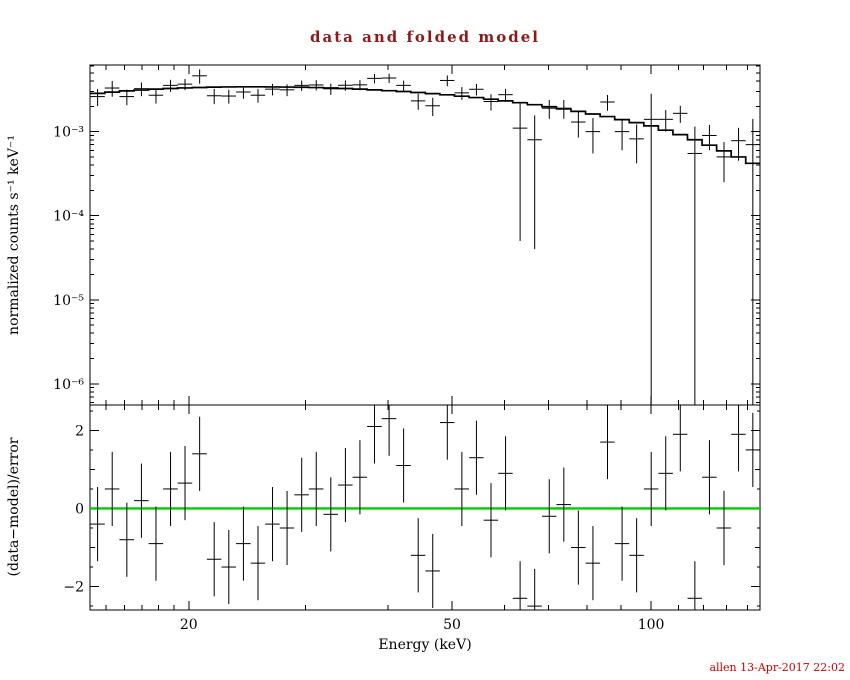 This screenshot has width=850, height=680. I want to click on svg-text: 20, so click(189, 625).